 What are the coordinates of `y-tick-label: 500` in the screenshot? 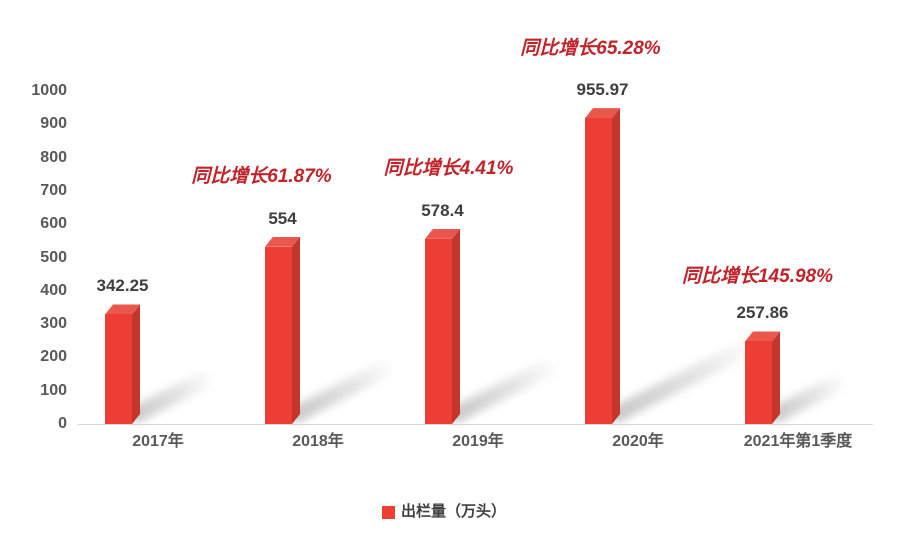 It's located at (53, 257).